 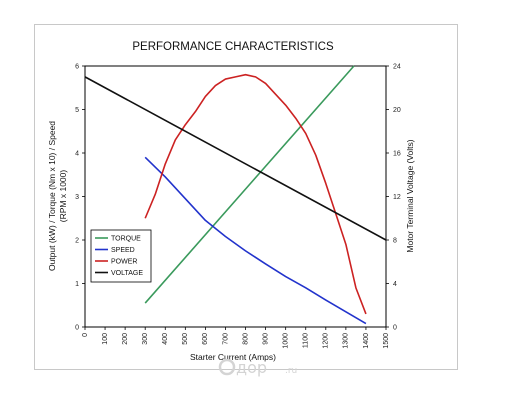 What do you see at coordinates (52, 196) in the screenshot?
I see `y-axis-left-label: Output (kW) / Torque (Nm x 10) / Speed` at bounding box center [52, 196].